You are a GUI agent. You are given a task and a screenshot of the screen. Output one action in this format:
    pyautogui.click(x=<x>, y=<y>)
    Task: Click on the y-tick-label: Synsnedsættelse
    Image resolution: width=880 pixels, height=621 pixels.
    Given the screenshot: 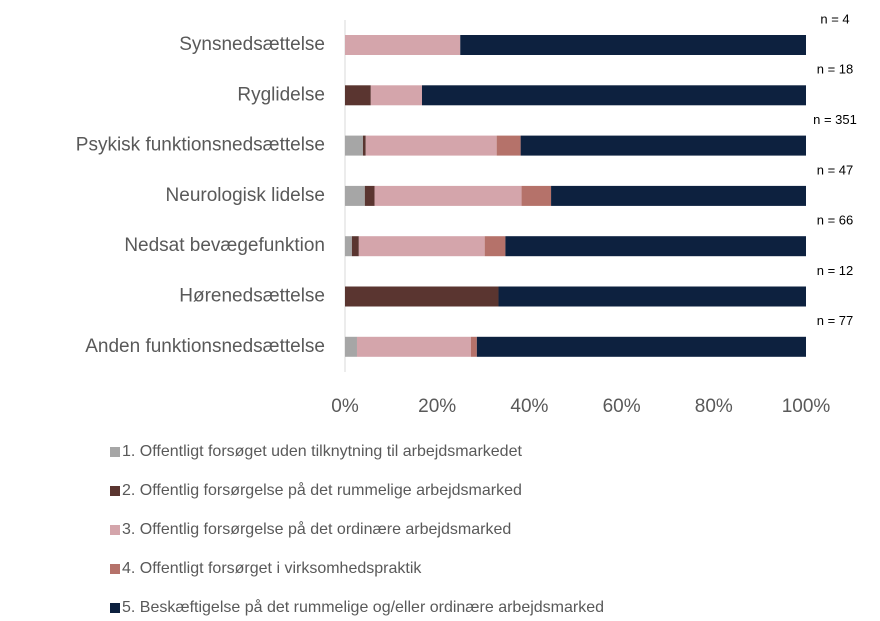 What is the action you would take?
    pyautogui.click(x=252, y=44)
    